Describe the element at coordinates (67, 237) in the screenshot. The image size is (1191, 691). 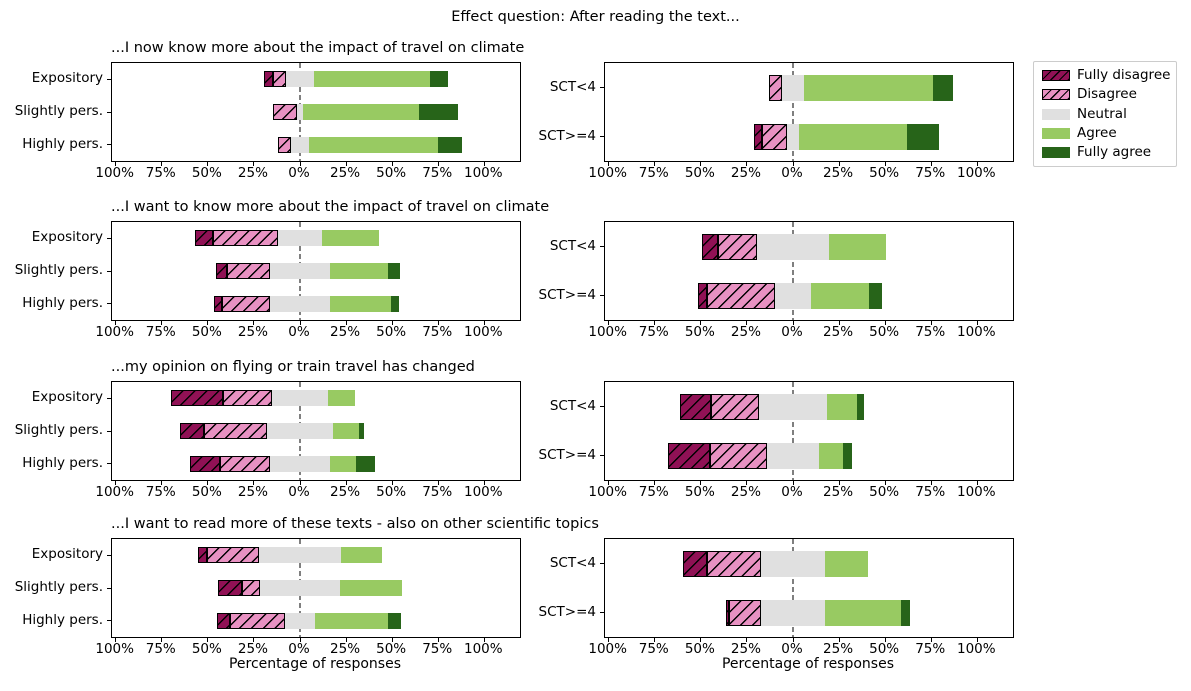
I see `category-label: Expository` at that location.